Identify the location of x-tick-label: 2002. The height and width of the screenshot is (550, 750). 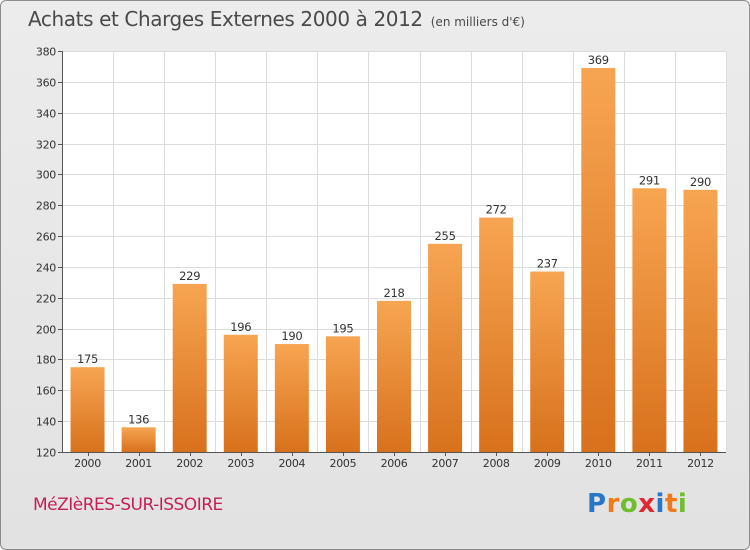
(189, 463).